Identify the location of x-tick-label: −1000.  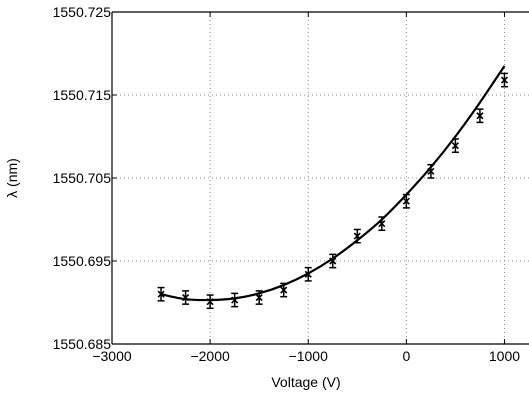
(309, 356).